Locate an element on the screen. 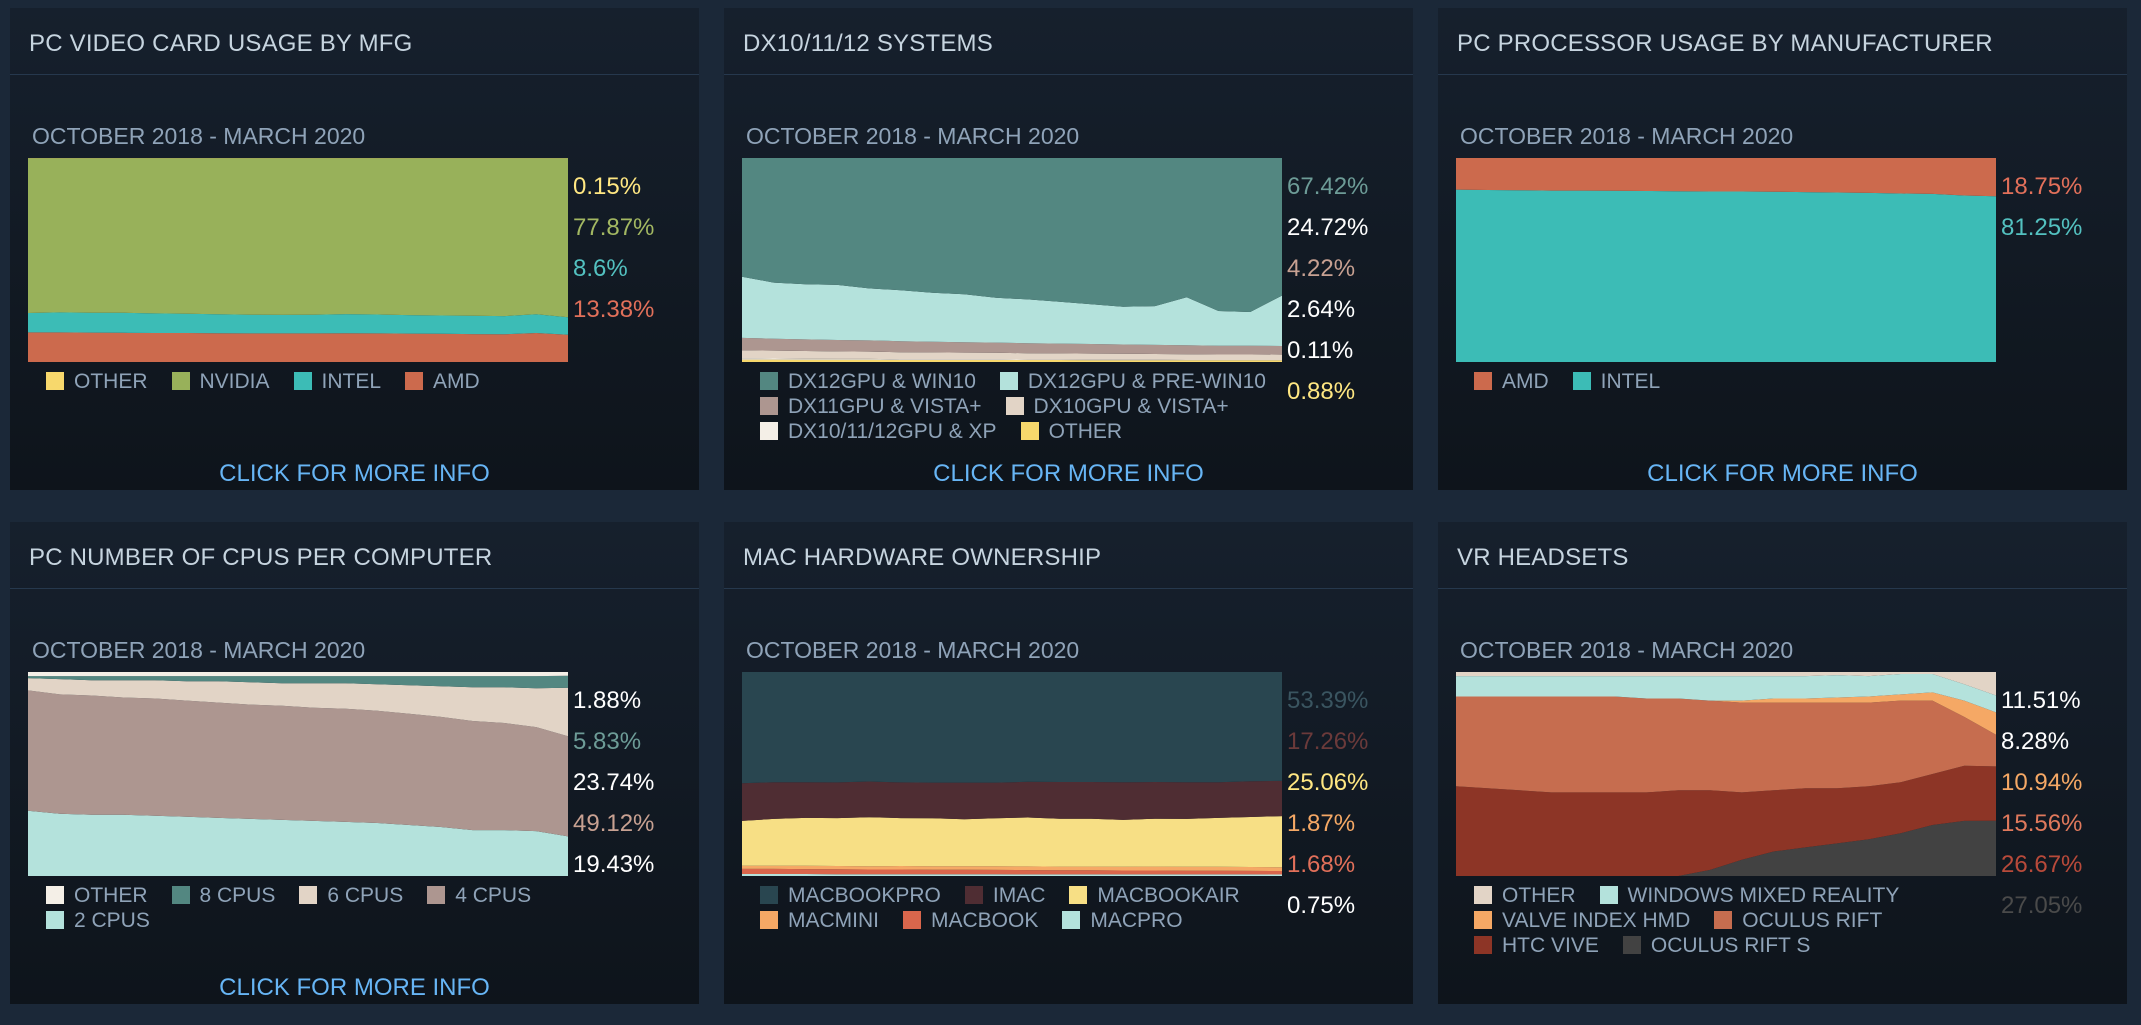 The width and height of the screenshot is (2141, 1025). dx-systems-area-chart is located at coordinates (1012, 260).